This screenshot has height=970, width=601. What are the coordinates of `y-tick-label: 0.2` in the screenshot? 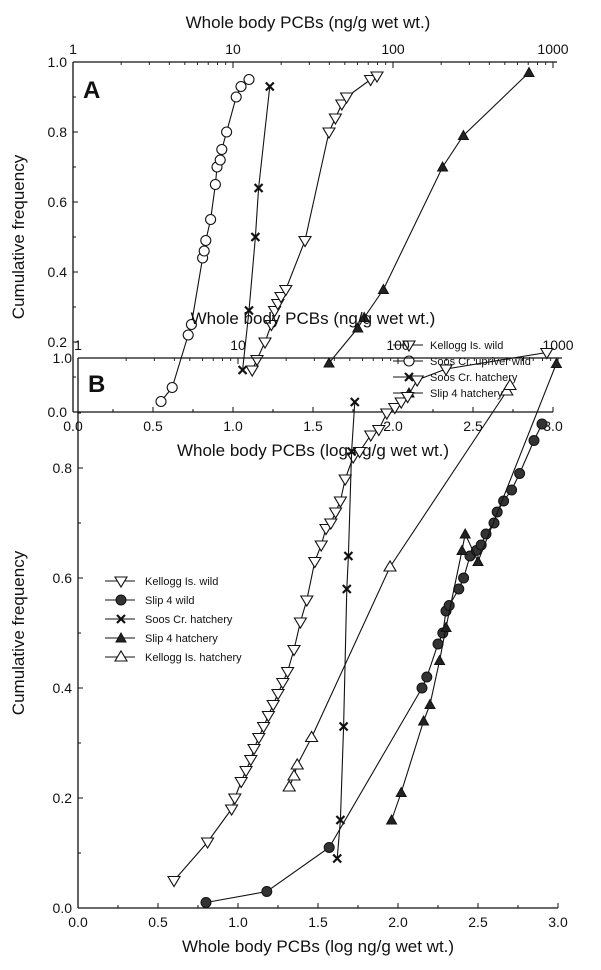 It's located at (58, 342).